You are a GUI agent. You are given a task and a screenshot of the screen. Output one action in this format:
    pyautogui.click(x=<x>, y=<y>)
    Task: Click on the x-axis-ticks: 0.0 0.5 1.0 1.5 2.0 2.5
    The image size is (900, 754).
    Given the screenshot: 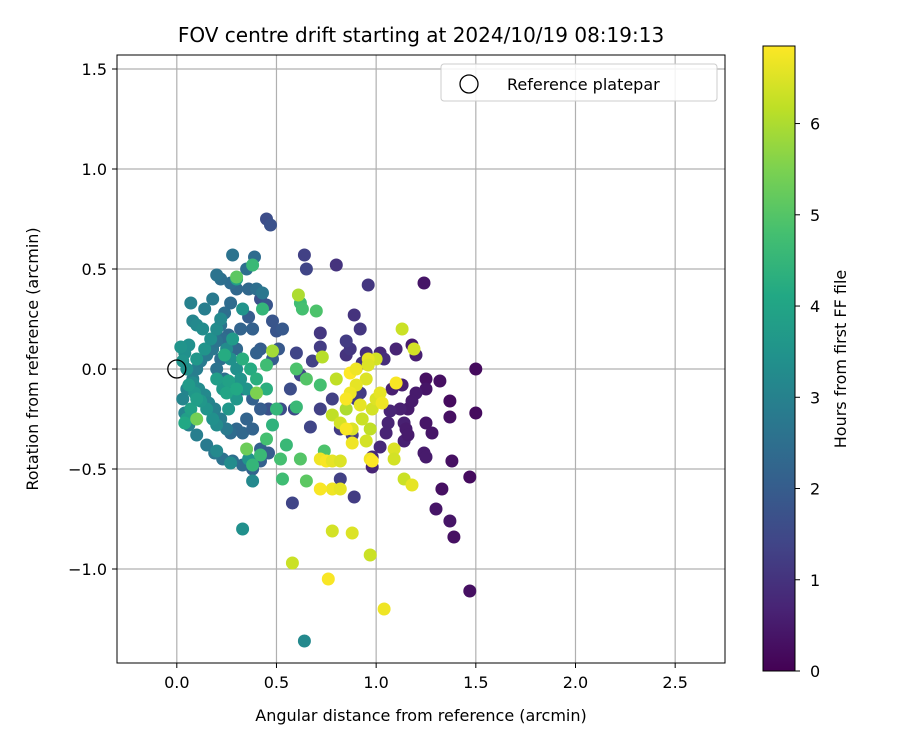 What is the action you would take?
    pyautogui.click(x=426, y=677)
    